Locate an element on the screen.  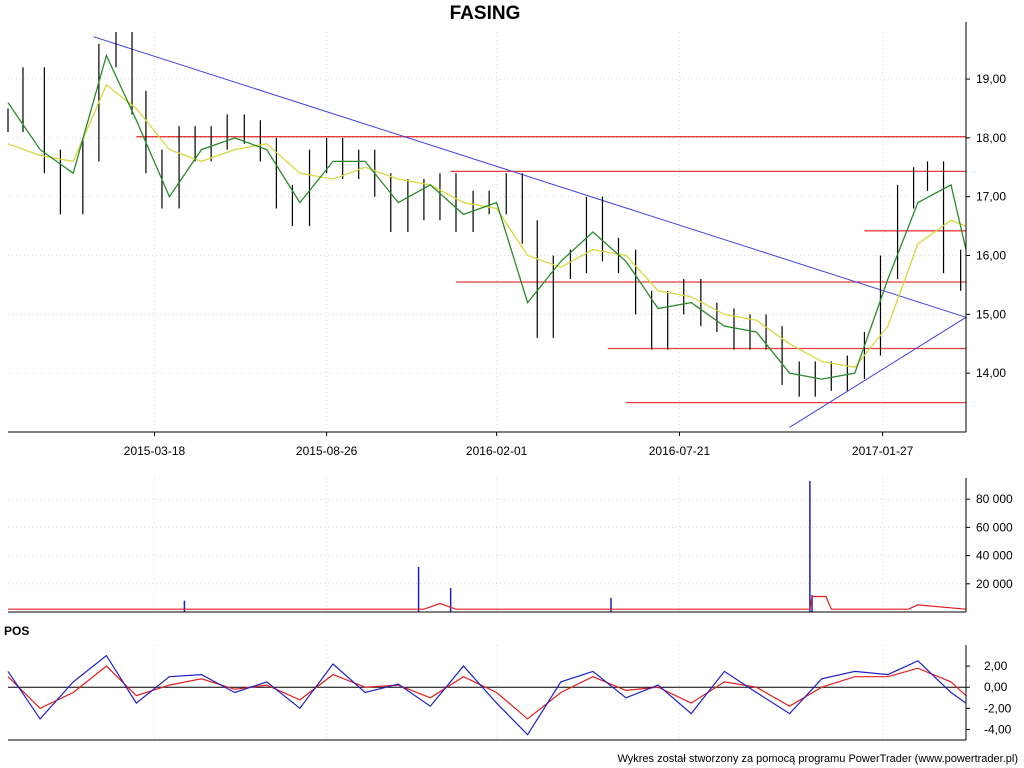
volume-tick-label: 80 000 is located at coordinates (994, 499).